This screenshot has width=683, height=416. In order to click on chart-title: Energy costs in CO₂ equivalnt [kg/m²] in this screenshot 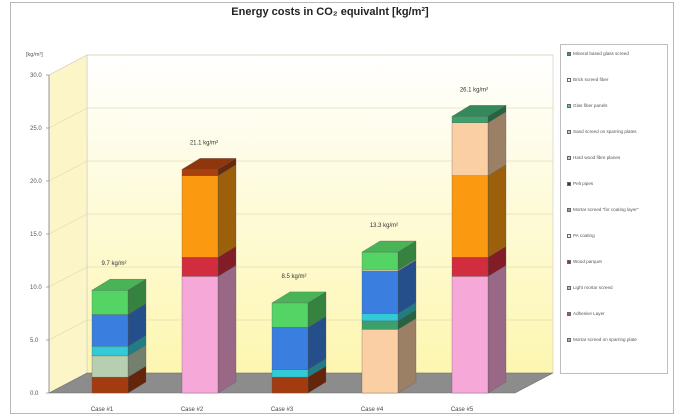, I will do `click(330, 12)`.